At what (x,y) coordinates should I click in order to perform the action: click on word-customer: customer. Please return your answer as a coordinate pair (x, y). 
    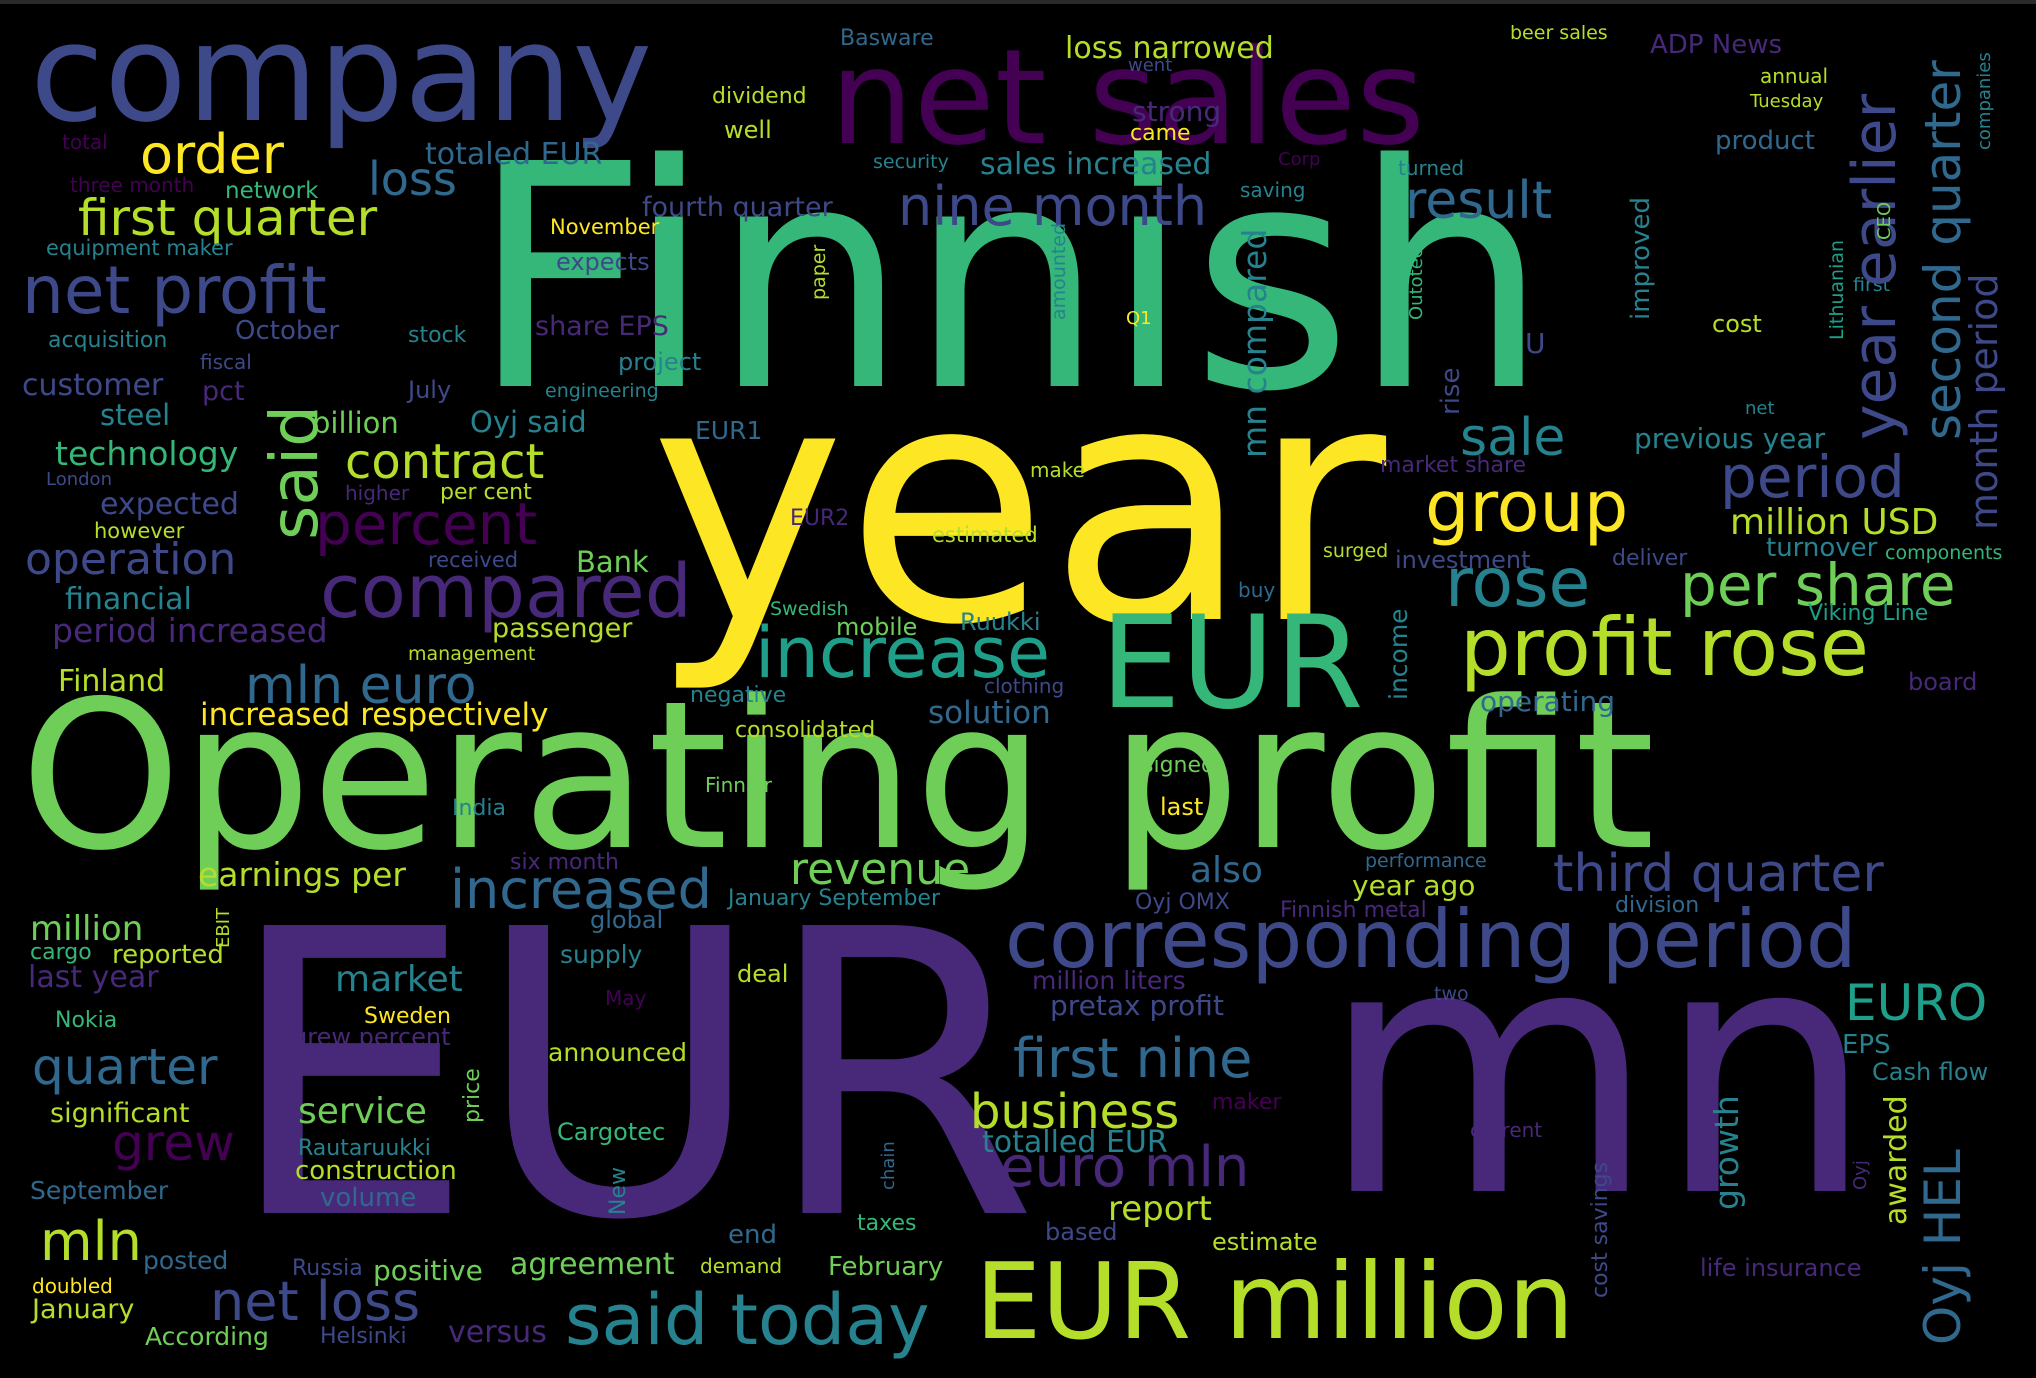
    Looking at the image, I should click on (93, 385).